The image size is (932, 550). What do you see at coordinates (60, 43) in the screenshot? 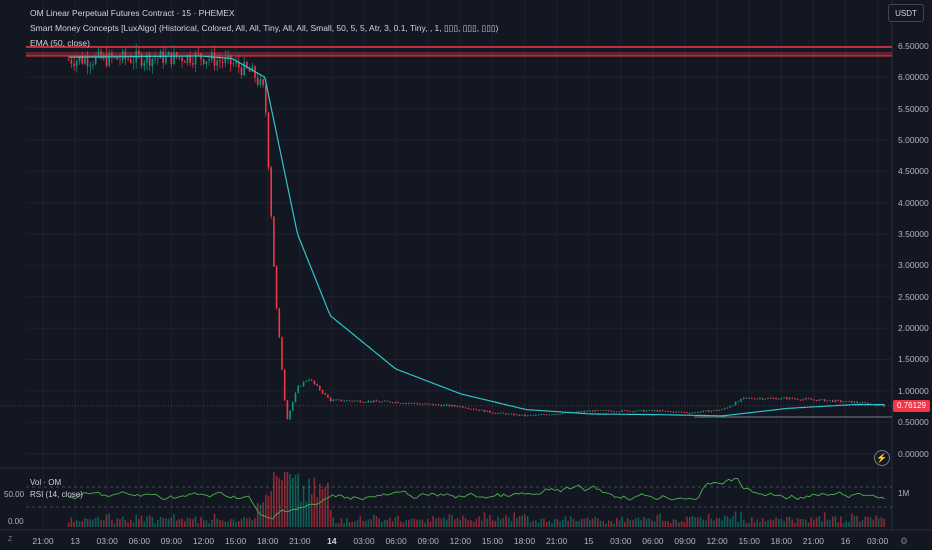
I see `ema-indicator-legend: EMA (50, close)` at bounding box center [60, 43].